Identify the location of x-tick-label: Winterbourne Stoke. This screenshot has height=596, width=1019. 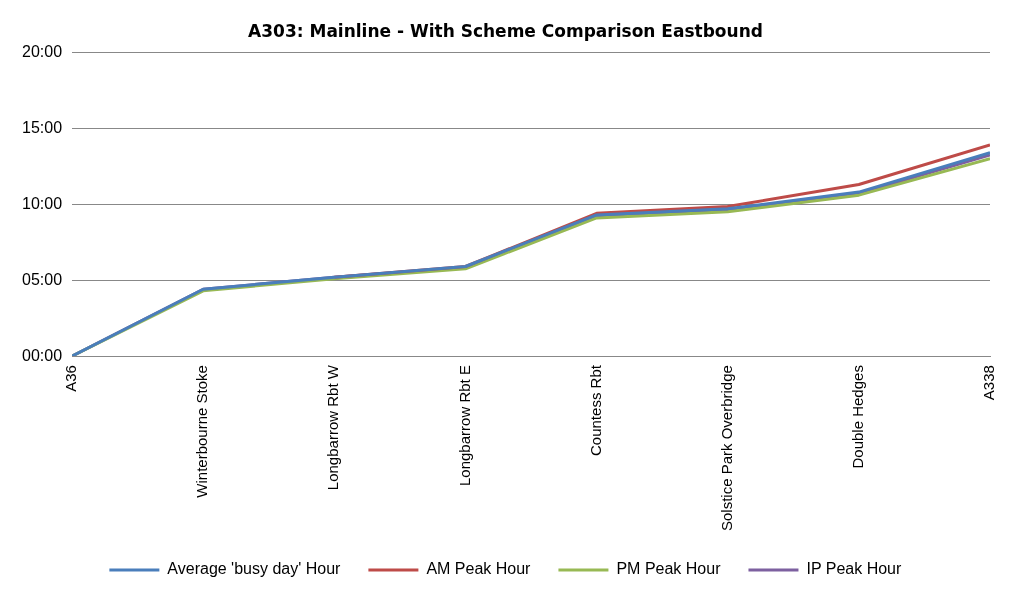
(202, 431).